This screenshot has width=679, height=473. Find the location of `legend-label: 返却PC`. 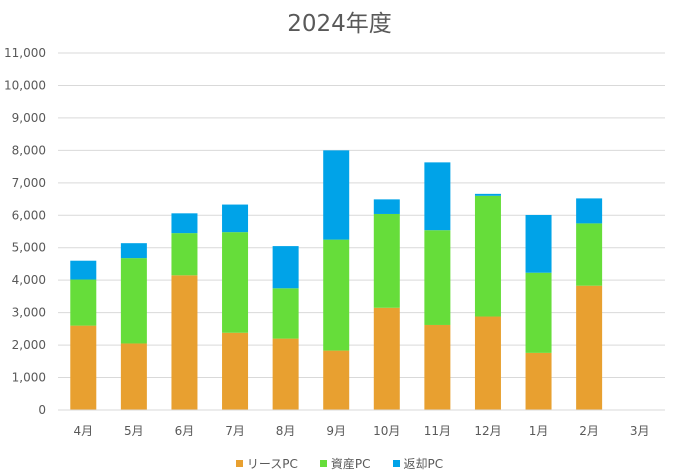

legend-label: 返却PC is located at coordinates (423, 464).